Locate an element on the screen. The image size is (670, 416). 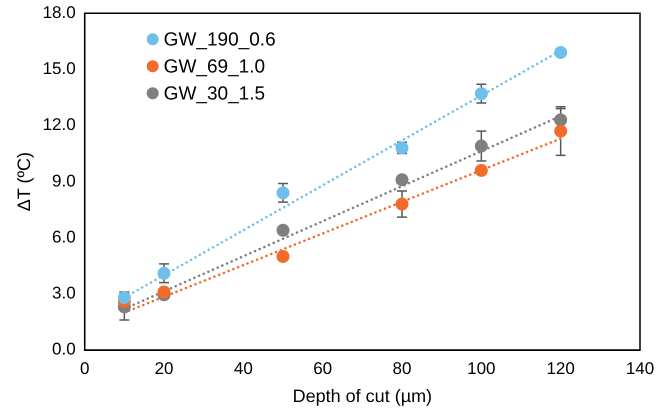
x-axis-title: Depth of cut (µm) is located at coordinates (362, 396).